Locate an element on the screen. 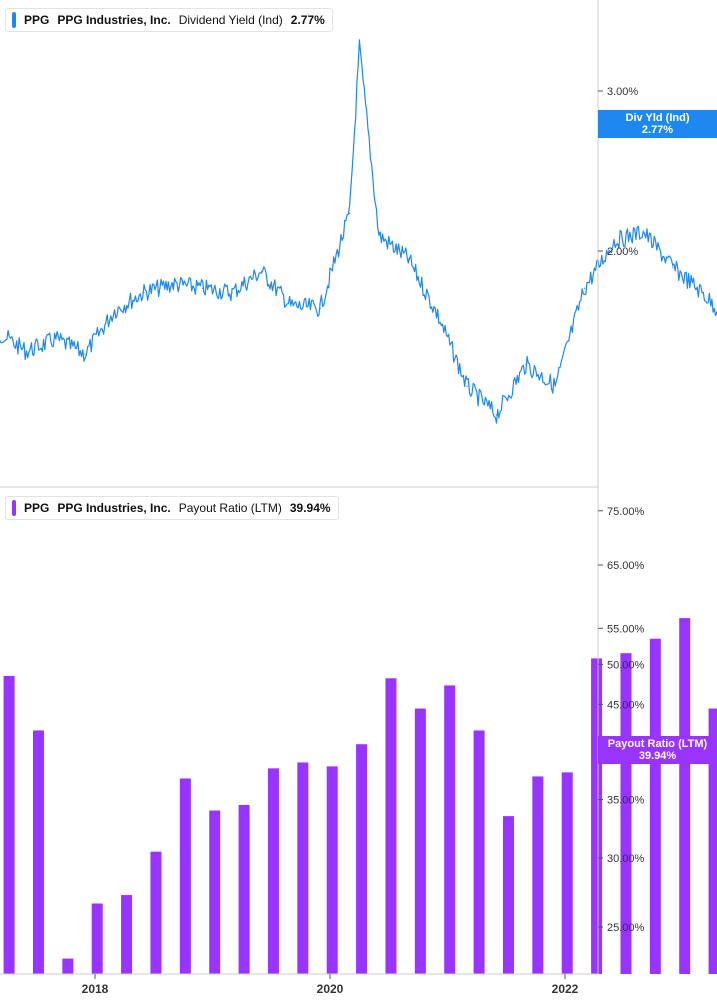 This screenshot has height=1005, width=717. yield-tag-label: Div Yld (Ind) is located at coordinates (657, 118).